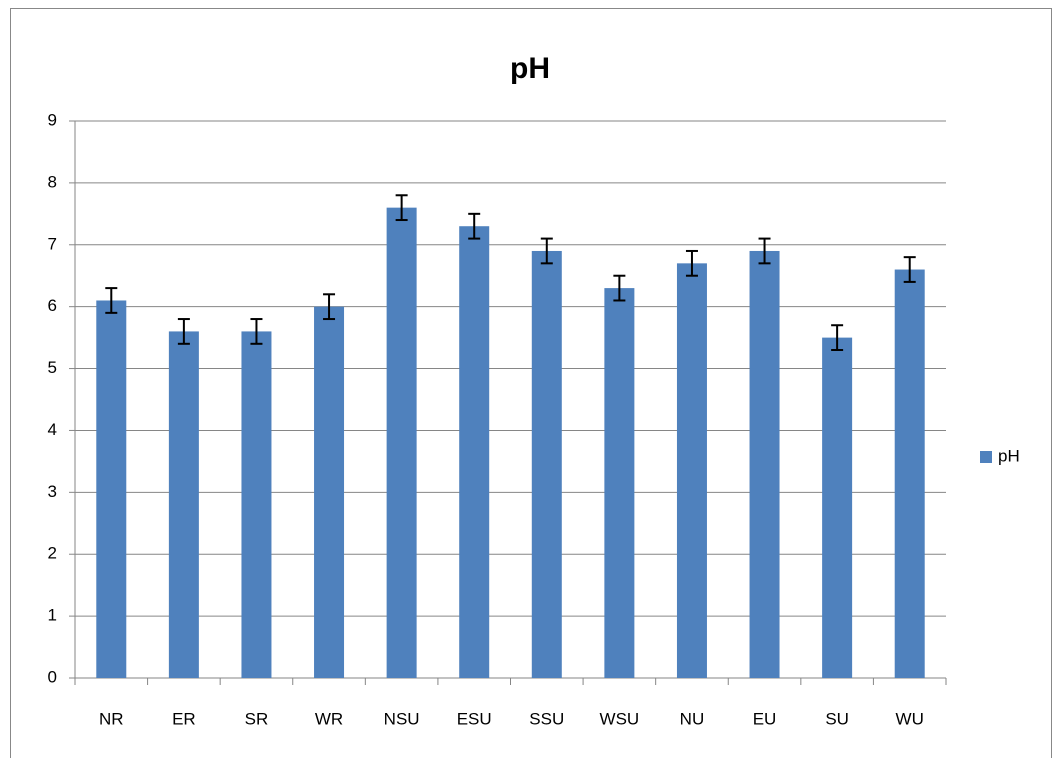  I want to click on x-tick-label: ER, so click(184, 718).